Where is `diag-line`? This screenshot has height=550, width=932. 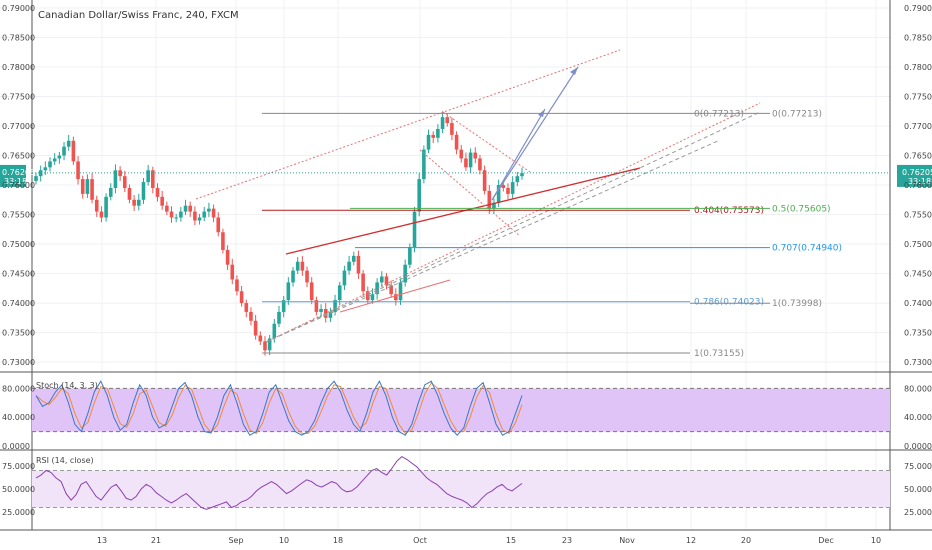
diag-line is located at coordinates (470, 193).